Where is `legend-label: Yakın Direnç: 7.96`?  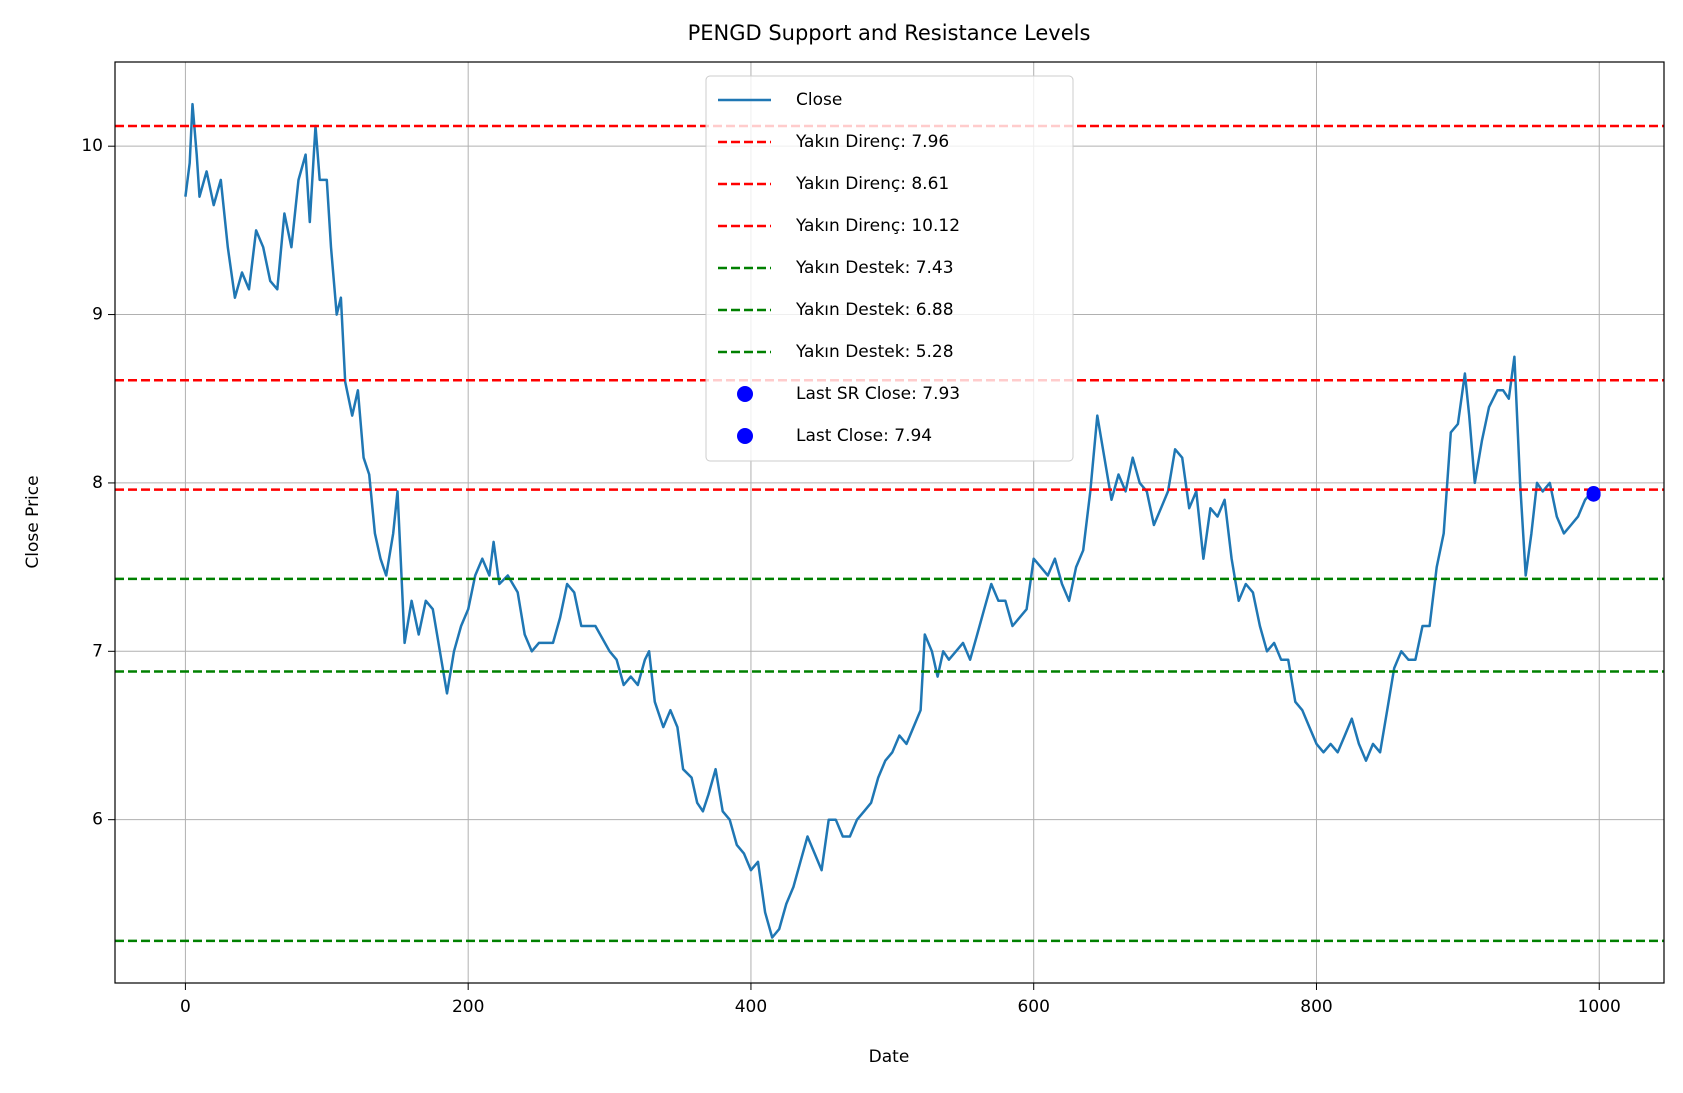
legend-label: Yakın Direnç: 7.96 is located at coordinates (872, 142).